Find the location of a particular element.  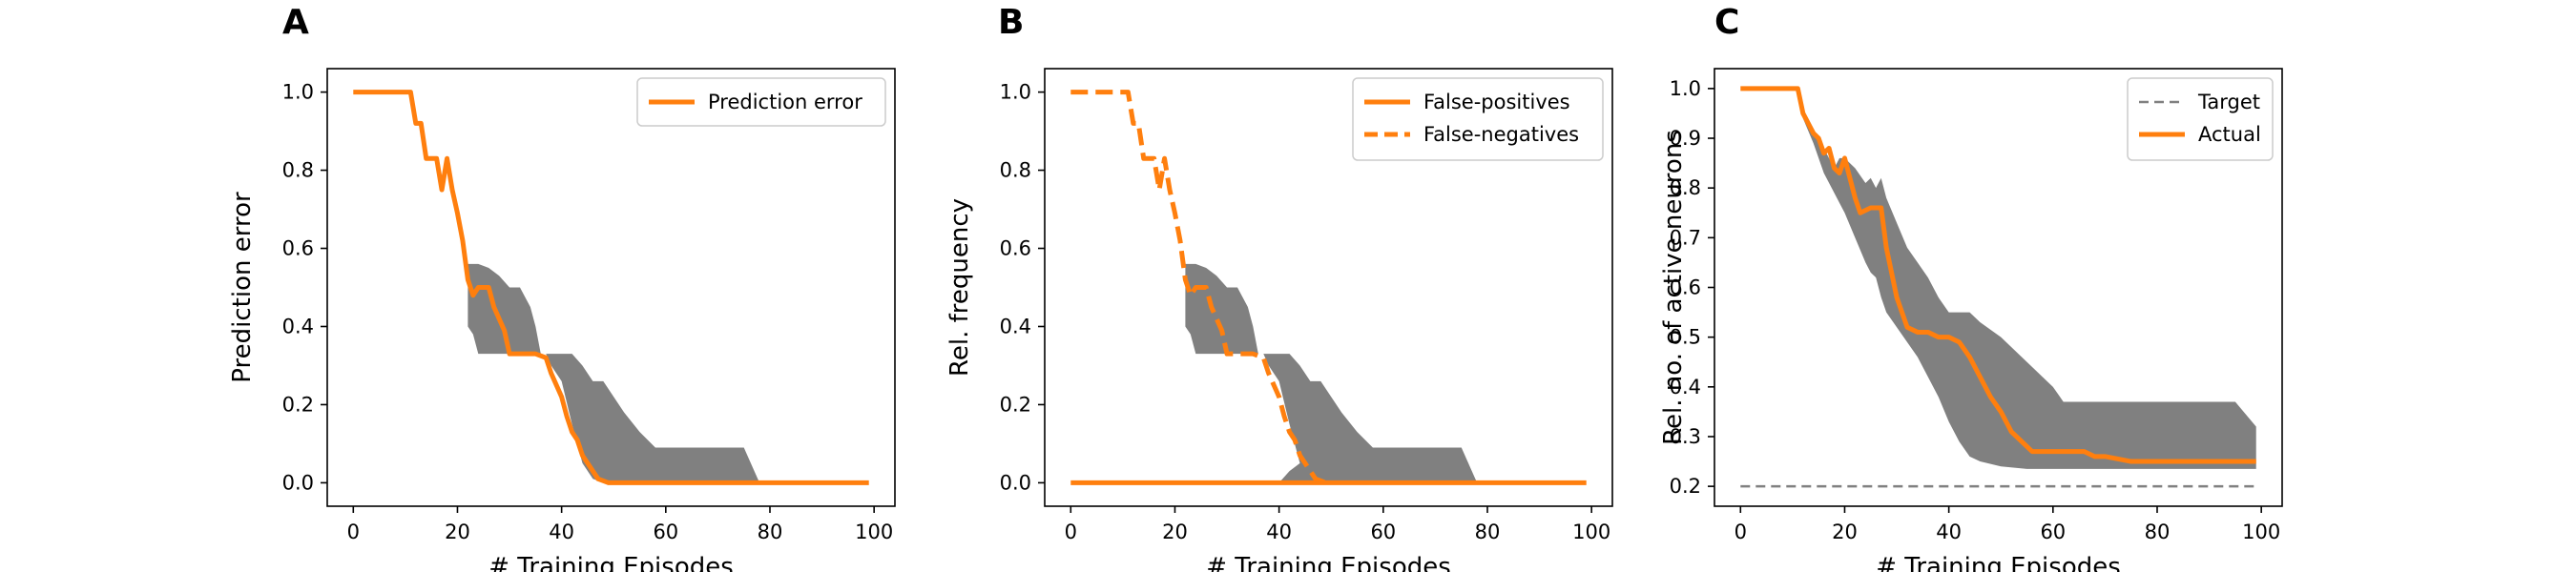

panel-letter: A is located at coordinates (295, 22).